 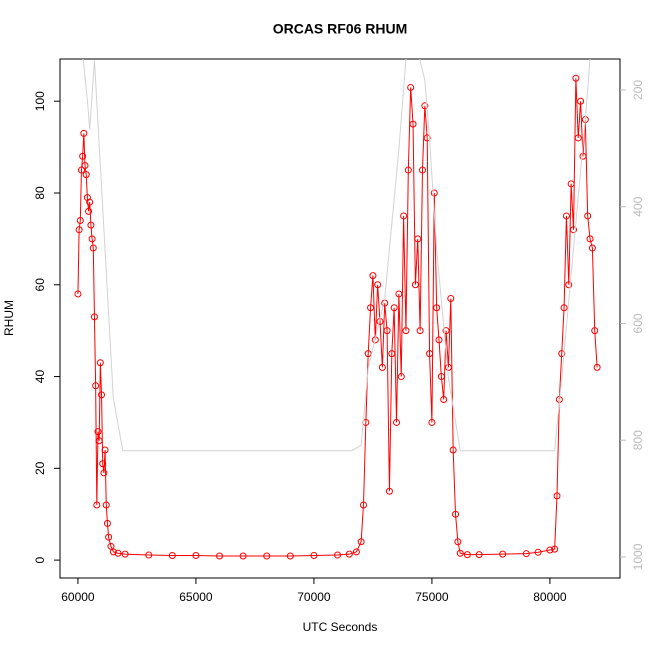 I want to click on chart-title: ORCAS RF06 RHUM, so click(x=340, y=29).